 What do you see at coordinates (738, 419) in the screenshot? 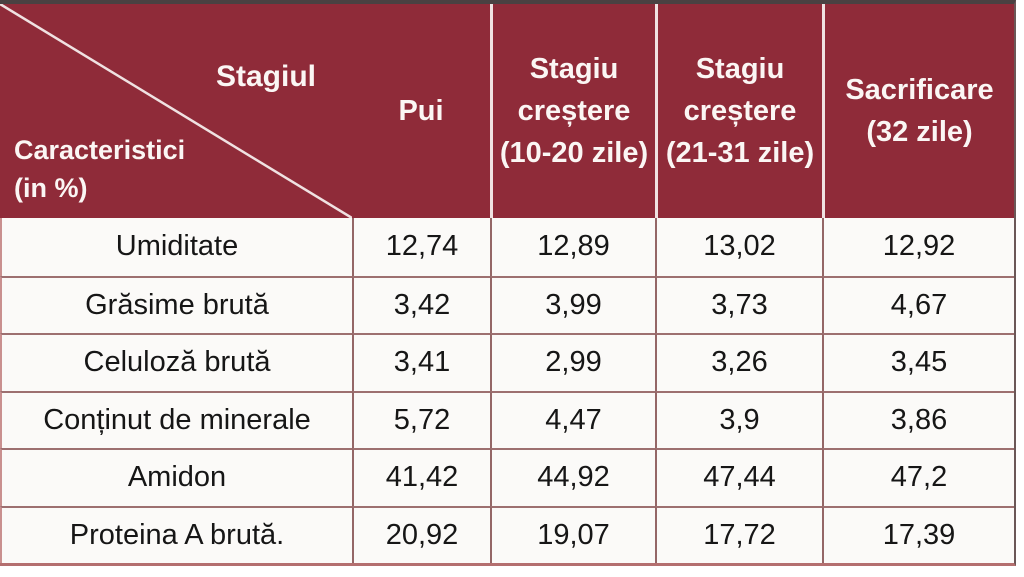
I see `value-cell: 3,9` at bounding box center [738, 419].